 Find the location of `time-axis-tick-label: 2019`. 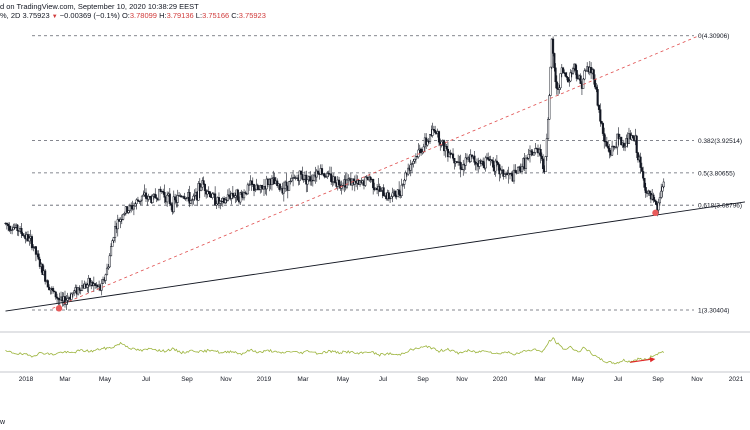

time-axis-tick-label: 2019 is located at coordinates (264, 379).